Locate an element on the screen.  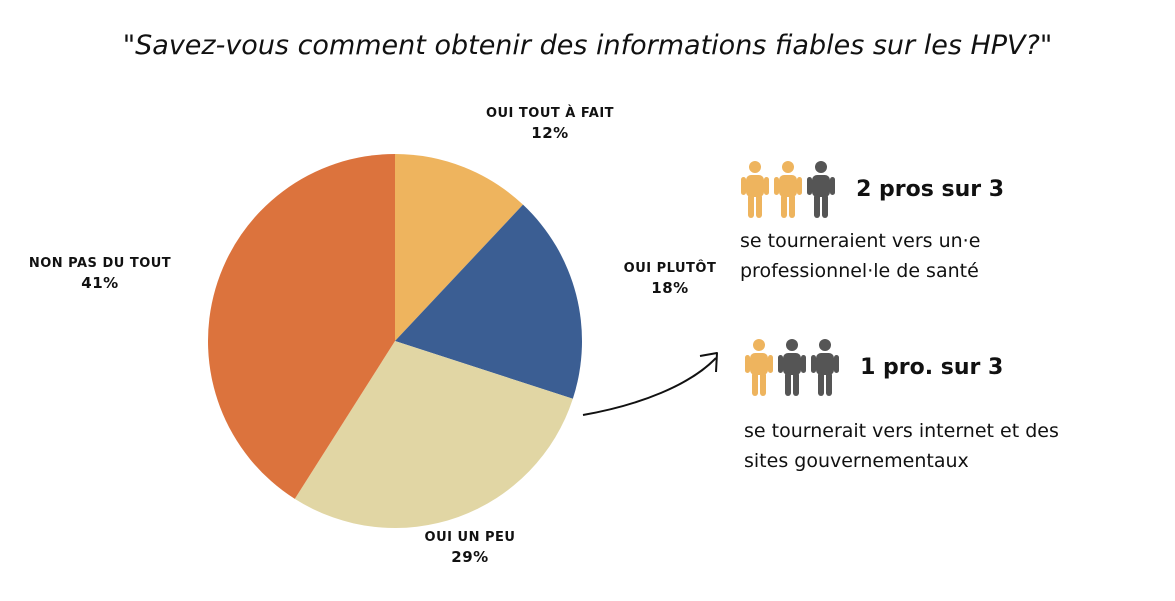
pie-slice-oui-tout-fait is located at coordinates (459, 247).